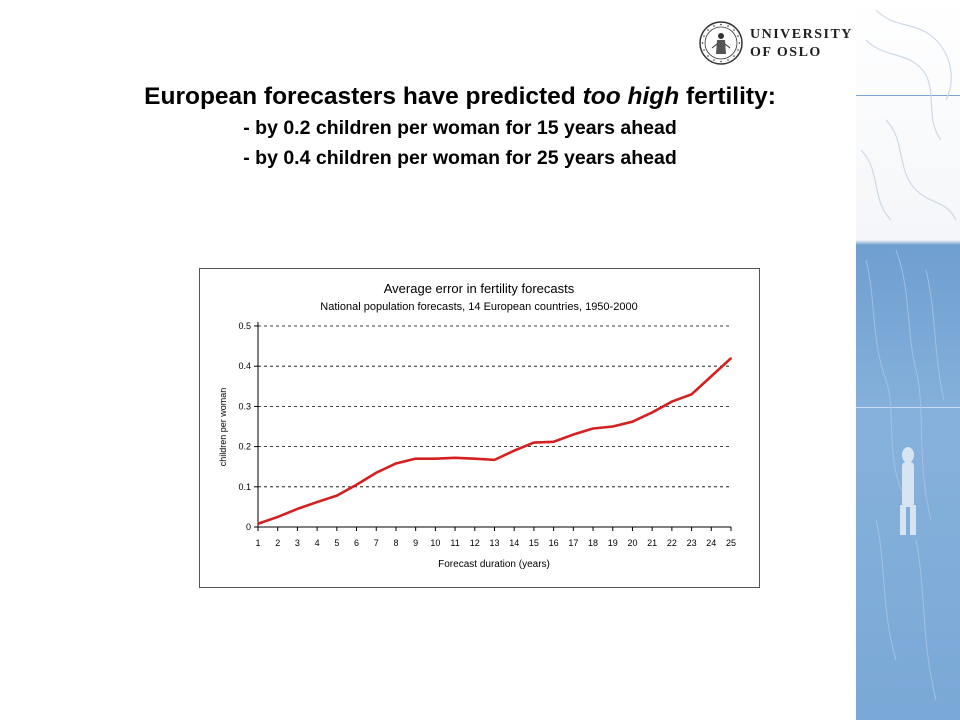  What do you see at coordinates (786, 52) in the screenshot?
I see `university-name-line2: OF OSLO` at bounding box center [786, 52].